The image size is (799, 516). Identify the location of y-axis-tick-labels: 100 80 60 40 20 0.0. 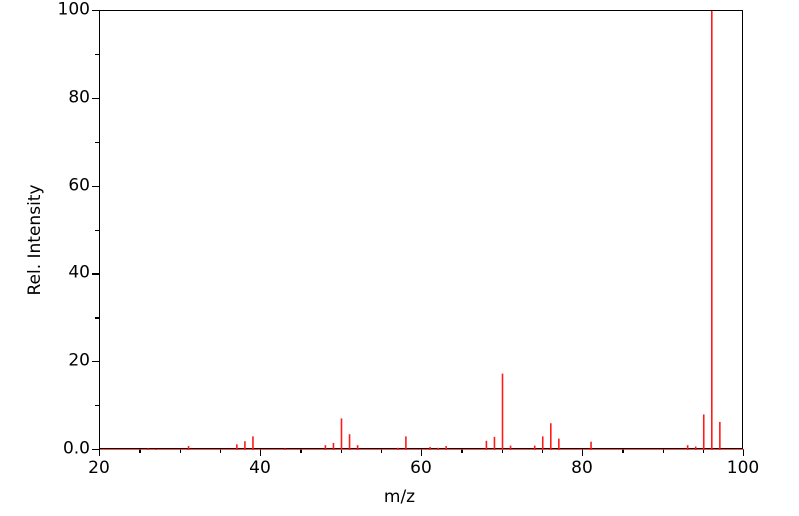
(45, 258).